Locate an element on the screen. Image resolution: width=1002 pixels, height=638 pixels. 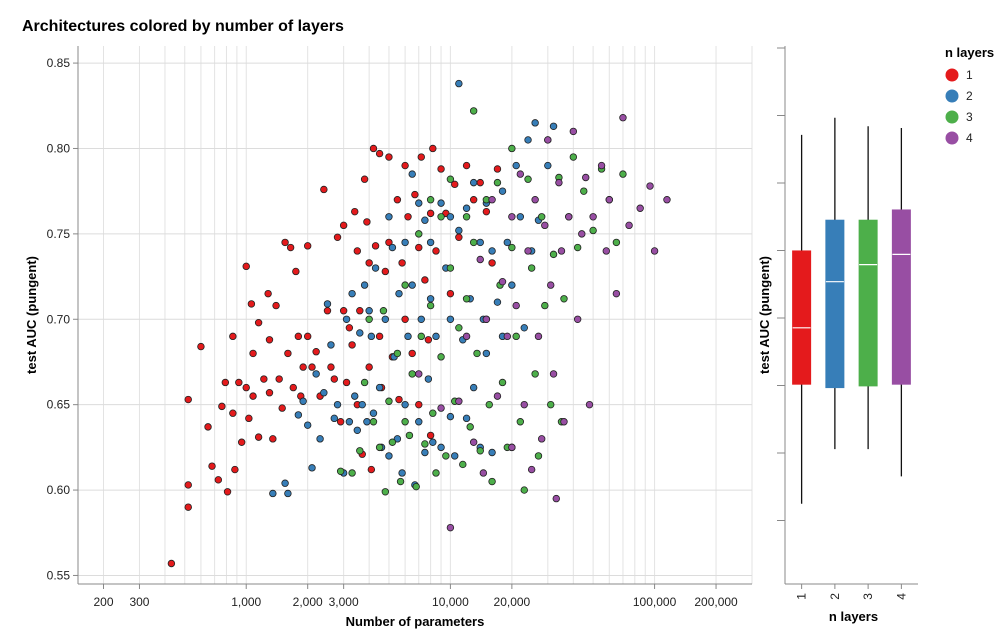
y-tick-label: 0.60 is located at coordinates (59, 490).